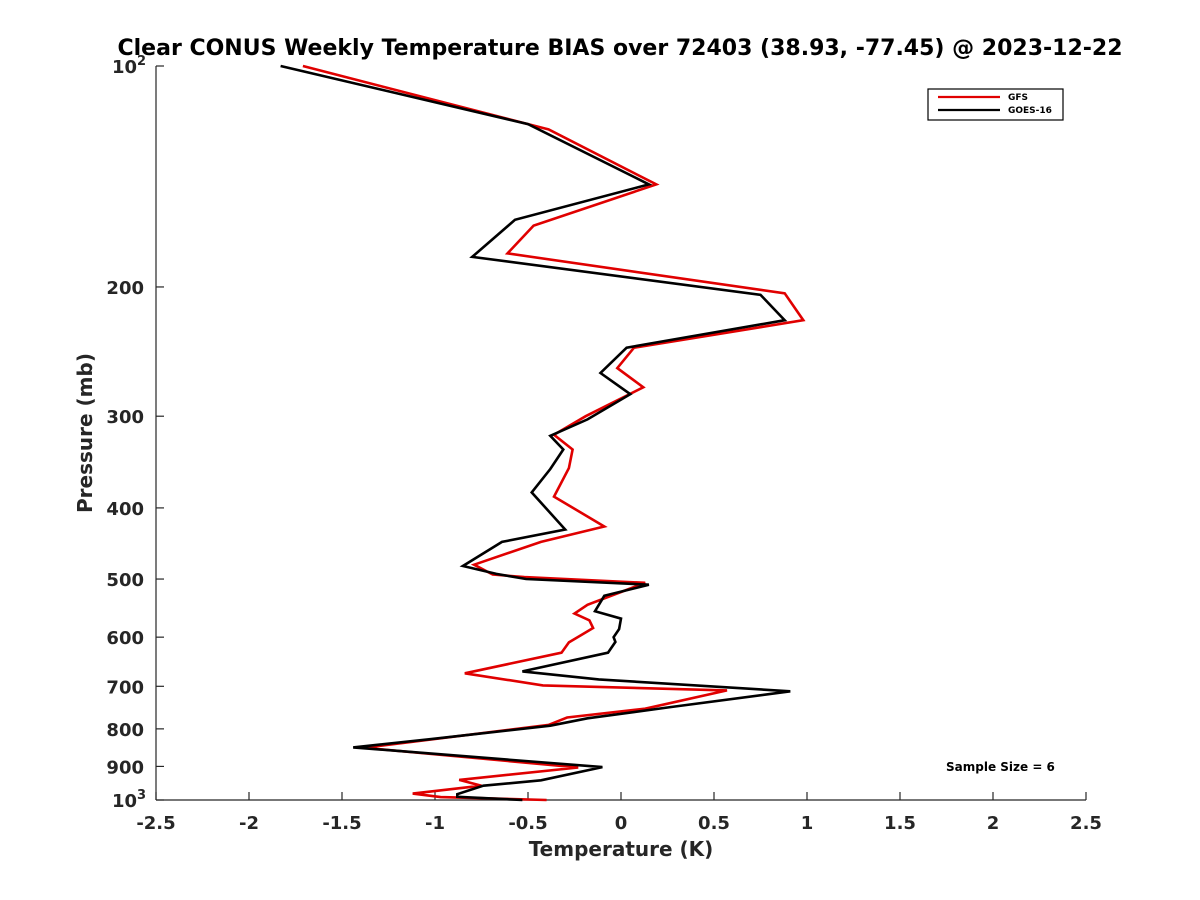  Describe the element at coordinates (125, 288) in the screenshot. I see `y-tick-label: 200` at that location.